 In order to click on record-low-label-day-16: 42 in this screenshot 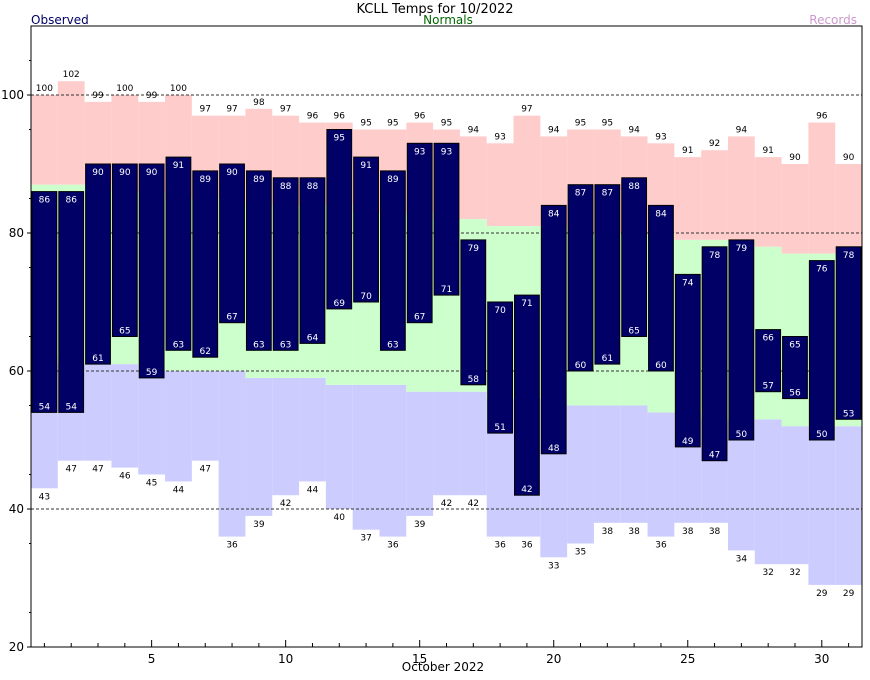, I will do `click(446, 504)`.